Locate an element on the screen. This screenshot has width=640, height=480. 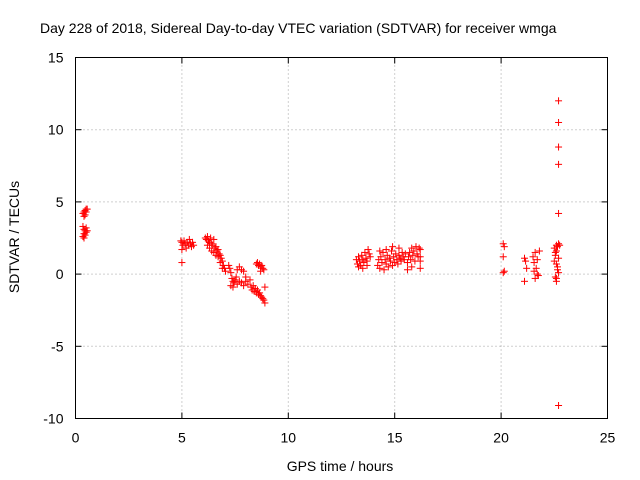
y-tick-label: -10 is located at coordinates (53, 419).